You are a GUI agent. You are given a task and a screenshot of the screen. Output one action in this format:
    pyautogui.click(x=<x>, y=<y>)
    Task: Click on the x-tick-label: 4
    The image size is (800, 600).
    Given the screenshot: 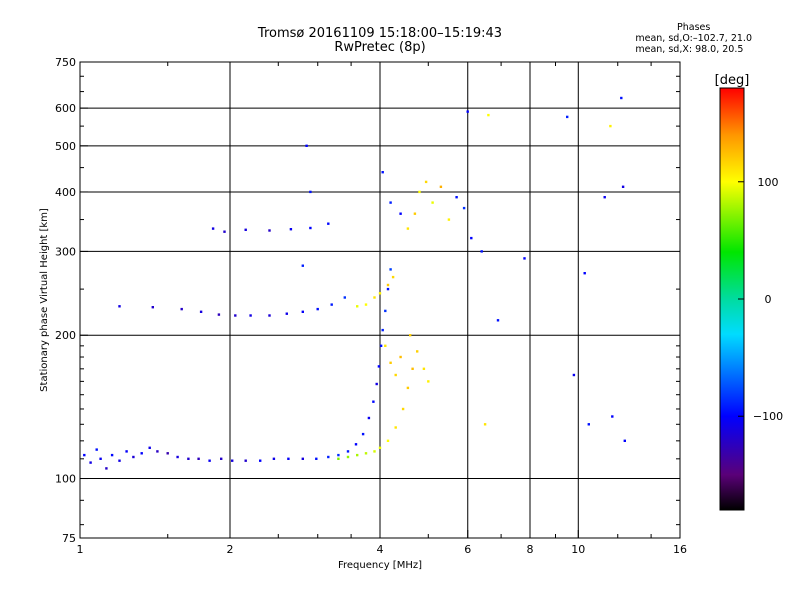 What is the action you would take?
    pyautogui.click(x=380, y=549)
    